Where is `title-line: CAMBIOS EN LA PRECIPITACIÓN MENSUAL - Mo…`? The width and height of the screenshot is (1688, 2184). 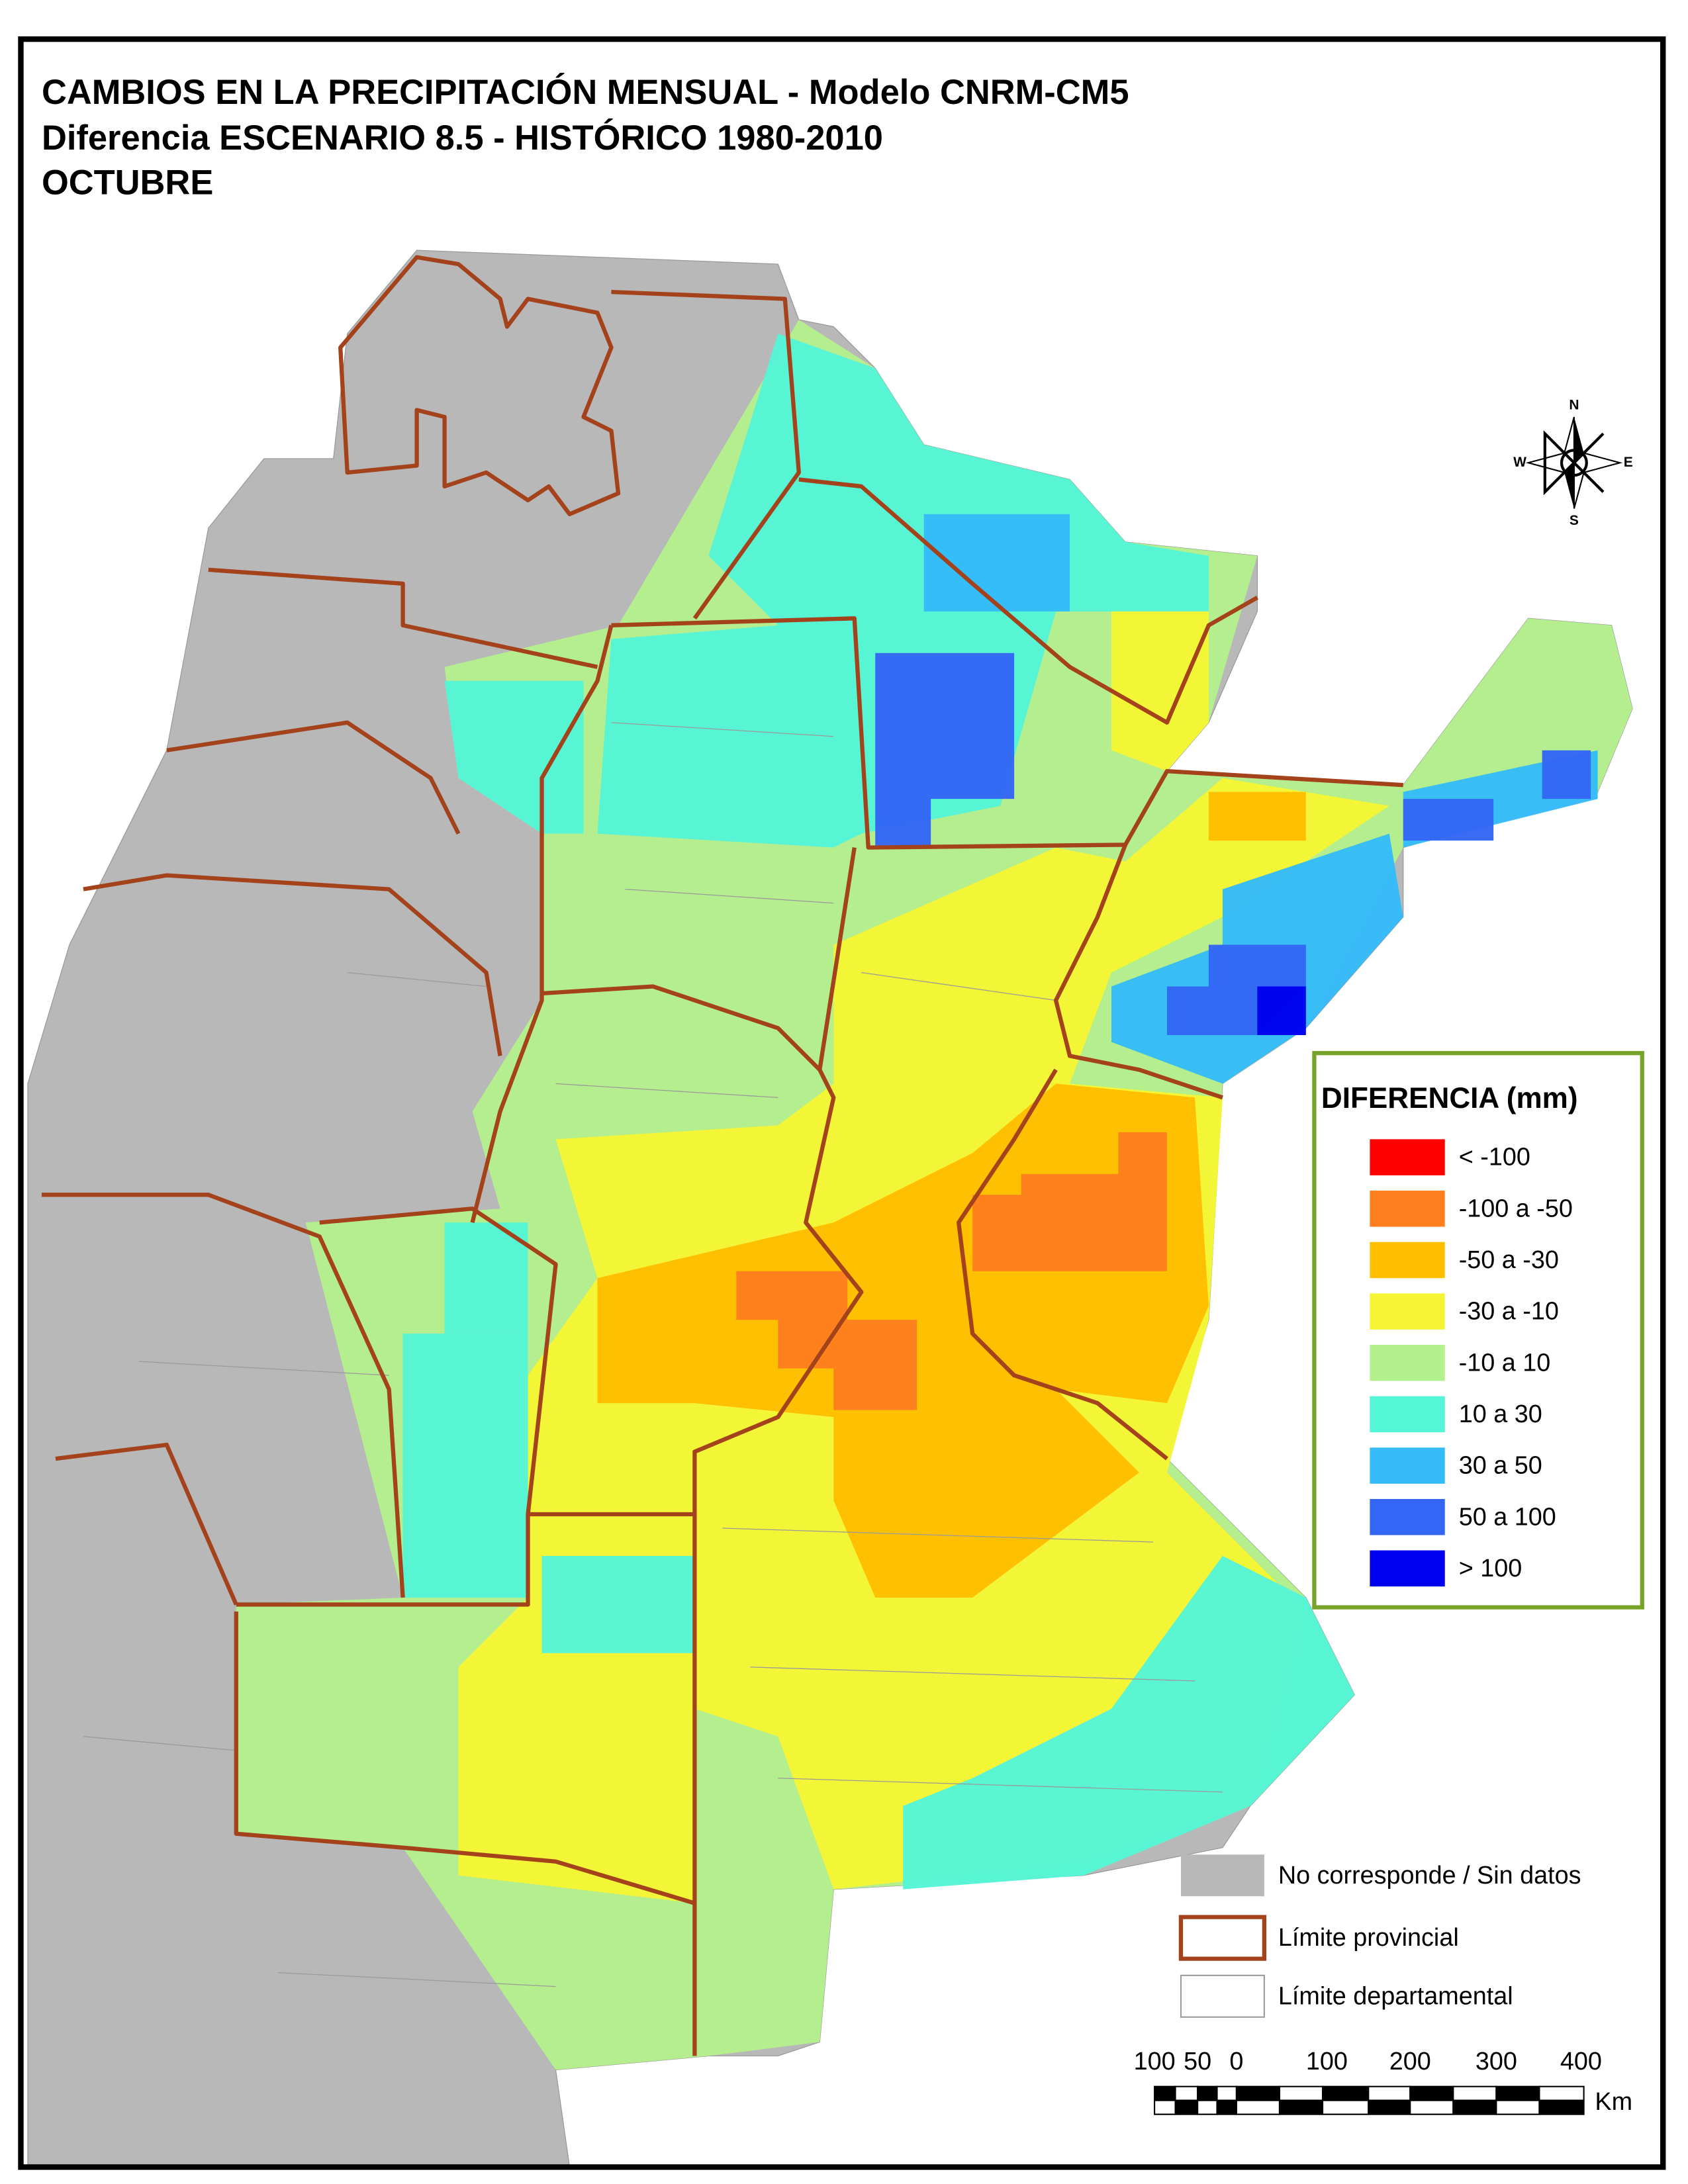
title-line: CAMBIOS EN LA PRECIPITACIÓN MENSUAL - Mo… is located at coordinates (585, 92).